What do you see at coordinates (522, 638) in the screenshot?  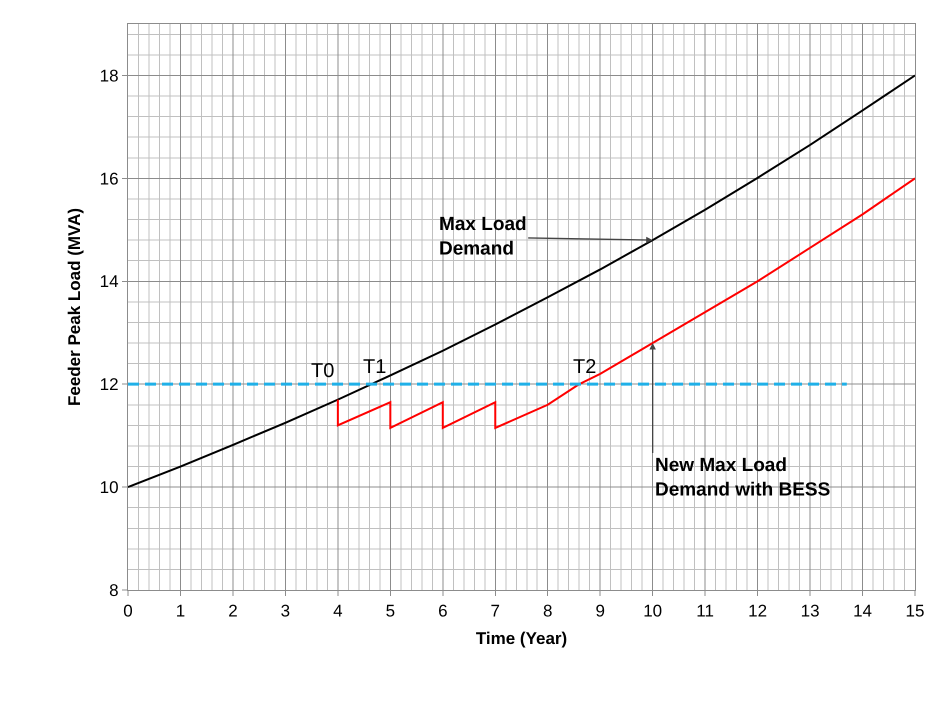 I see `x-axis-title: Time (Year)` at bounding box center [522, 638].